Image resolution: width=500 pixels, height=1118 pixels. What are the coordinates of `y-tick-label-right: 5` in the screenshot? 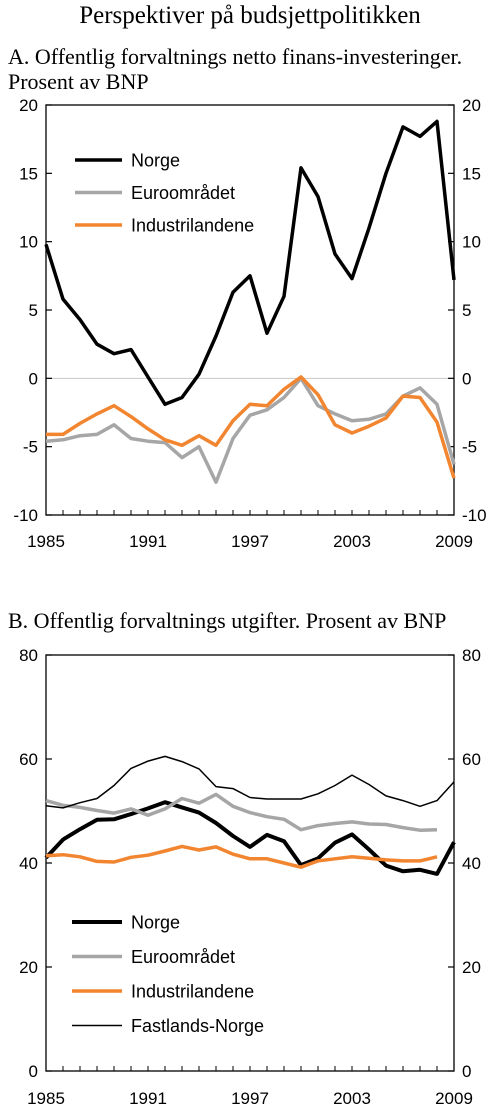 It's located at (466, 310).